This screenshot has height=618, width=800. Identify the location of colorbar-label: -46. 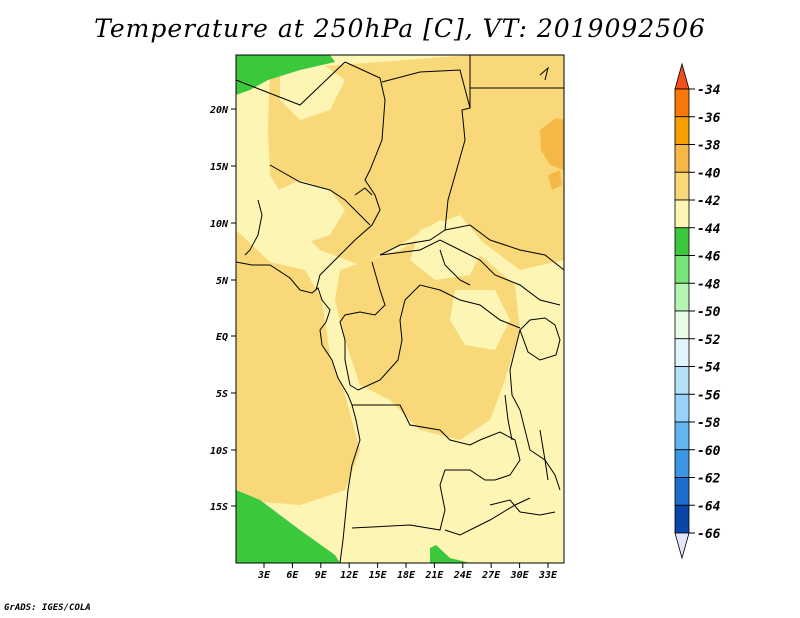
(709, 257).